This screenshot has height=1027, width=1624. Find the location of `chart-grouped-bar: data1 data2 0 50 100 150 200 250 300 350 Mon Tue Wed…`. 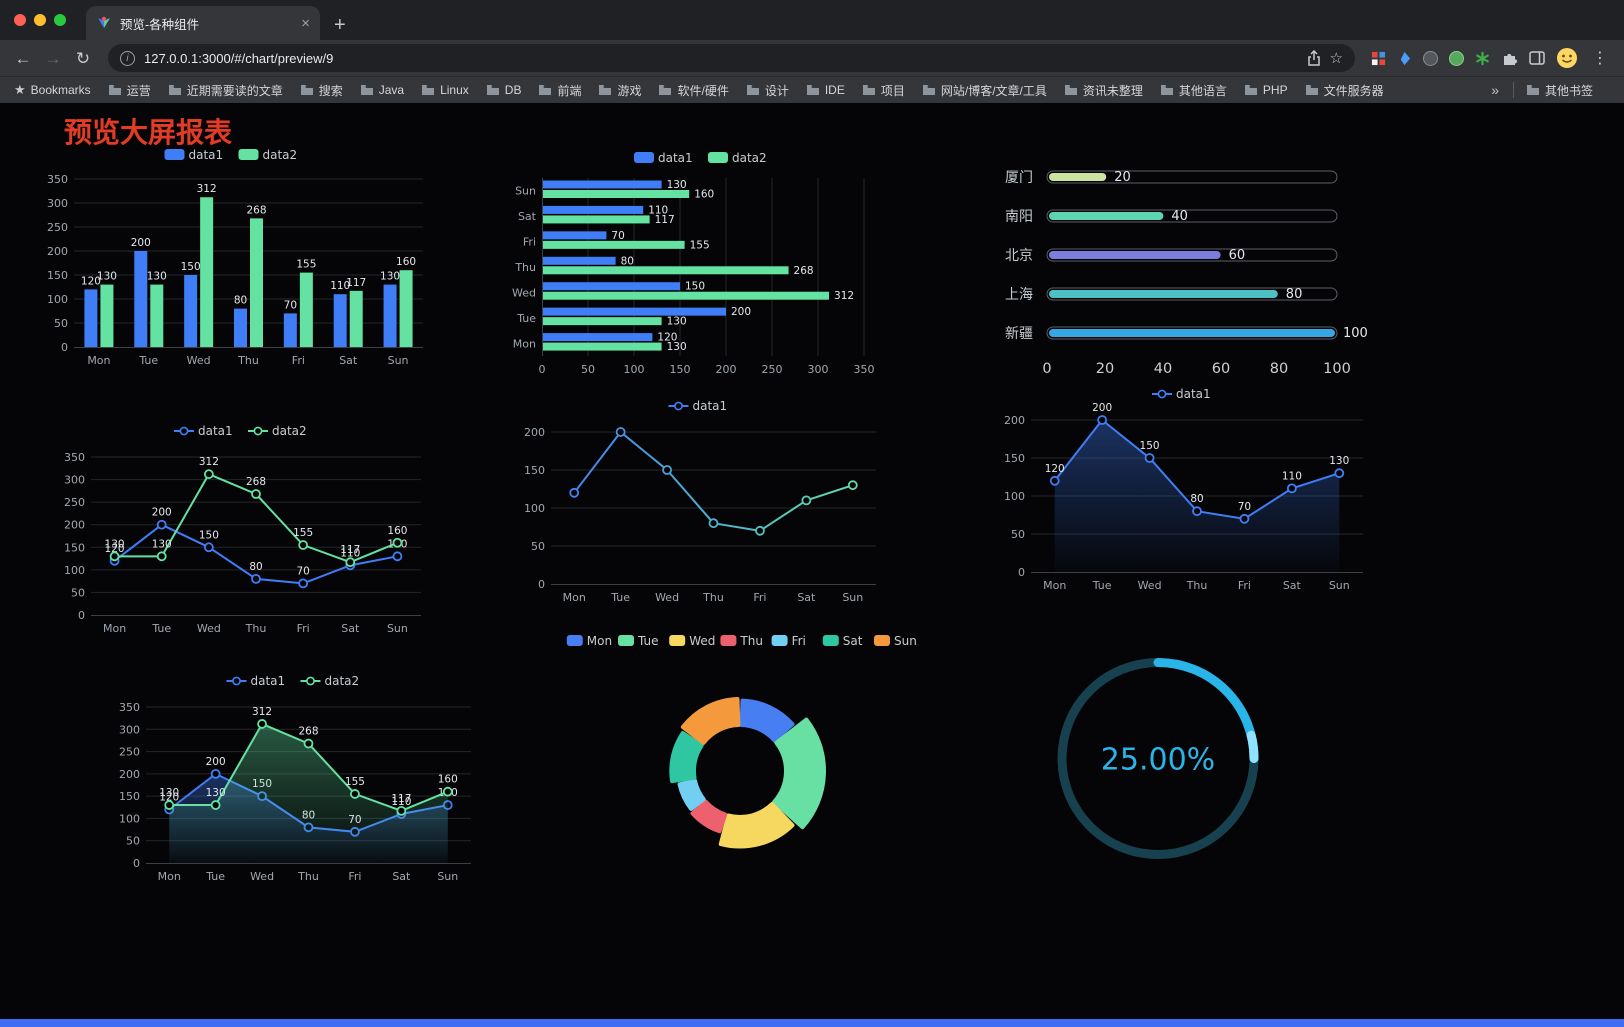

chart-grouped-bar: data1 data2 0 50 100 150 200 250 300 350 Mon Tue Wed… is located at coordinates (230, 264).